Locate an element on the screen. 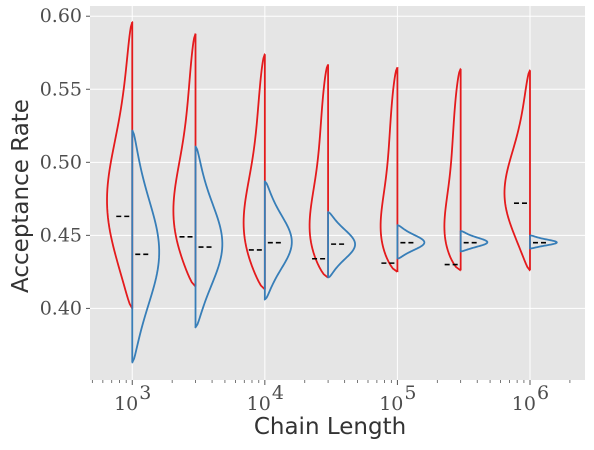 This screenshot has height=450, width=594. x-tick-label: 10 4 is located at coordinates (265, 398).